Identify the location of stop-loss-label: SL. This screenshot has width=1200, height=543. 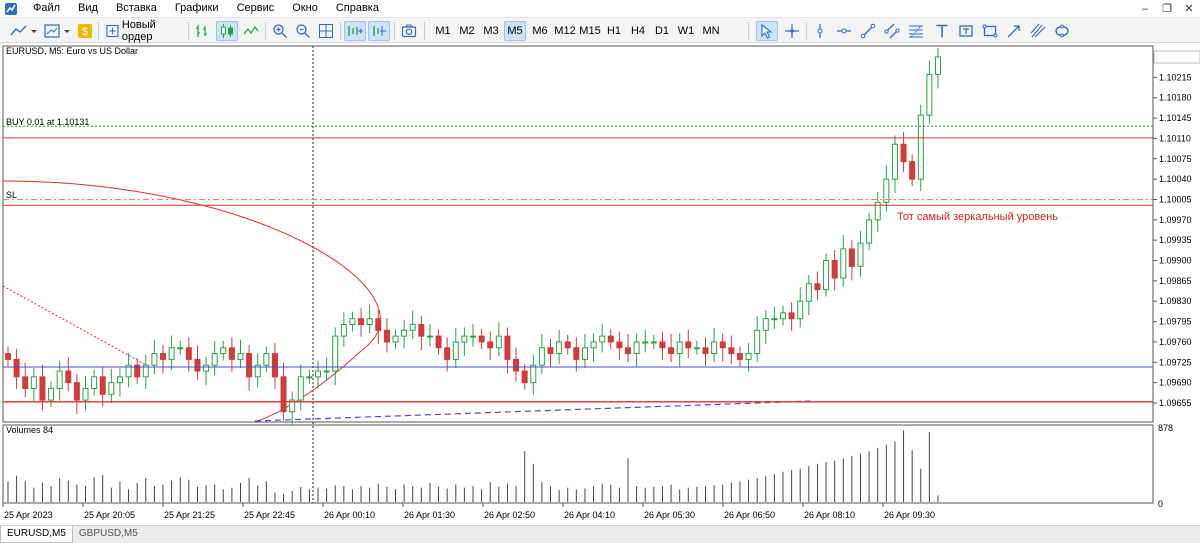
(11, 195).